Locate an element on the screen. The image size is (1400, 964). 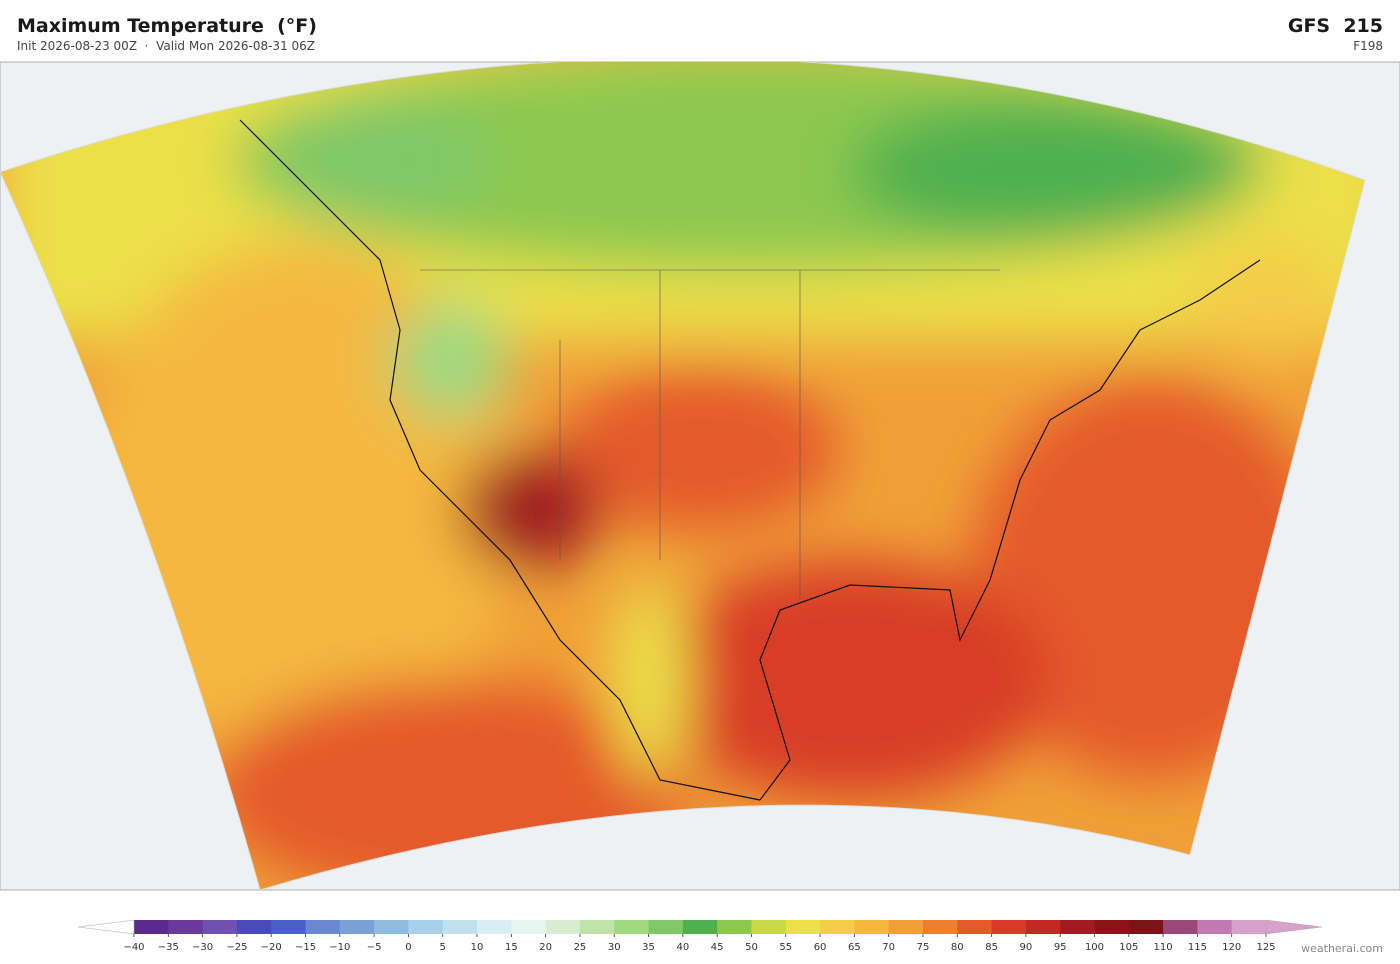
colorbar-tick-label: 110 is located at coordinates (1163, 947).